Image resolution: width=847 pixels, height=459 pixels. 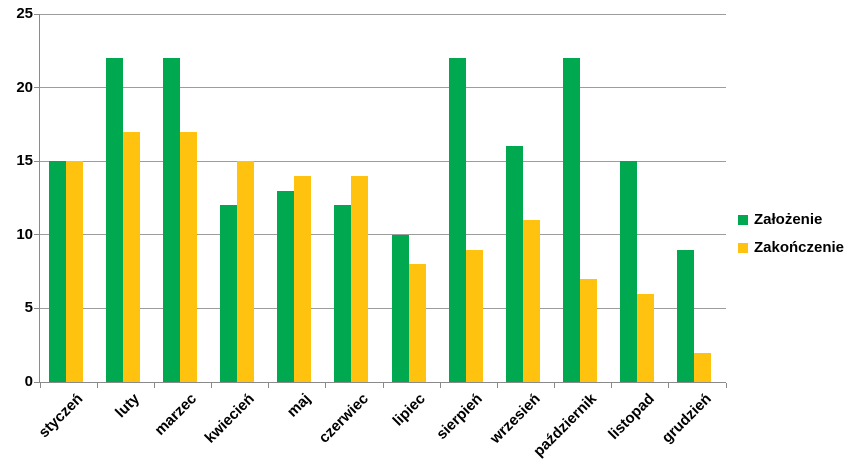 What do you see at coordinates (686, 418) in the screenshot?
I see `x-tick-label: grudzień` at bounding box center [686, 418].